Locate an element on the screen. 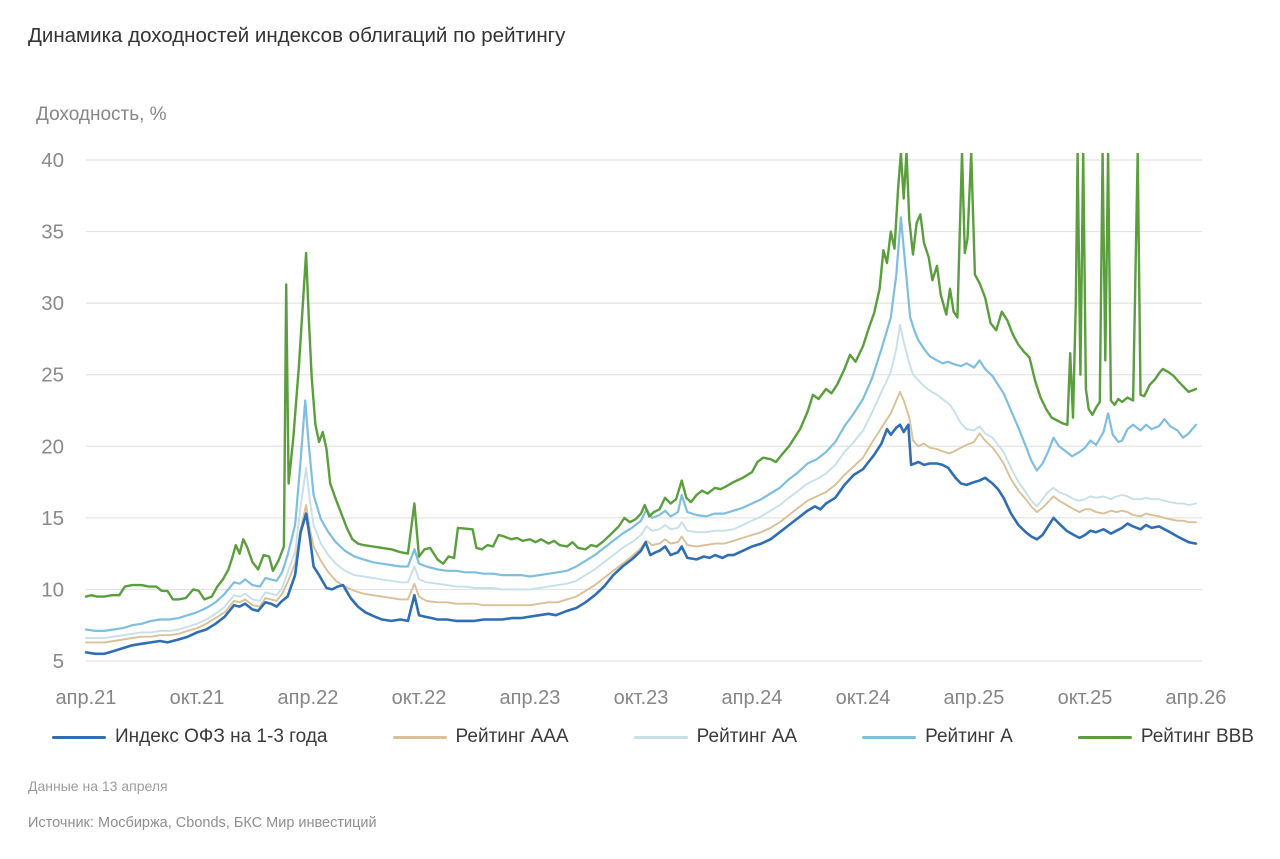 The image size is (1280, 859). x-tick-label-8: окт.24 is located at coordinates (863, 698).